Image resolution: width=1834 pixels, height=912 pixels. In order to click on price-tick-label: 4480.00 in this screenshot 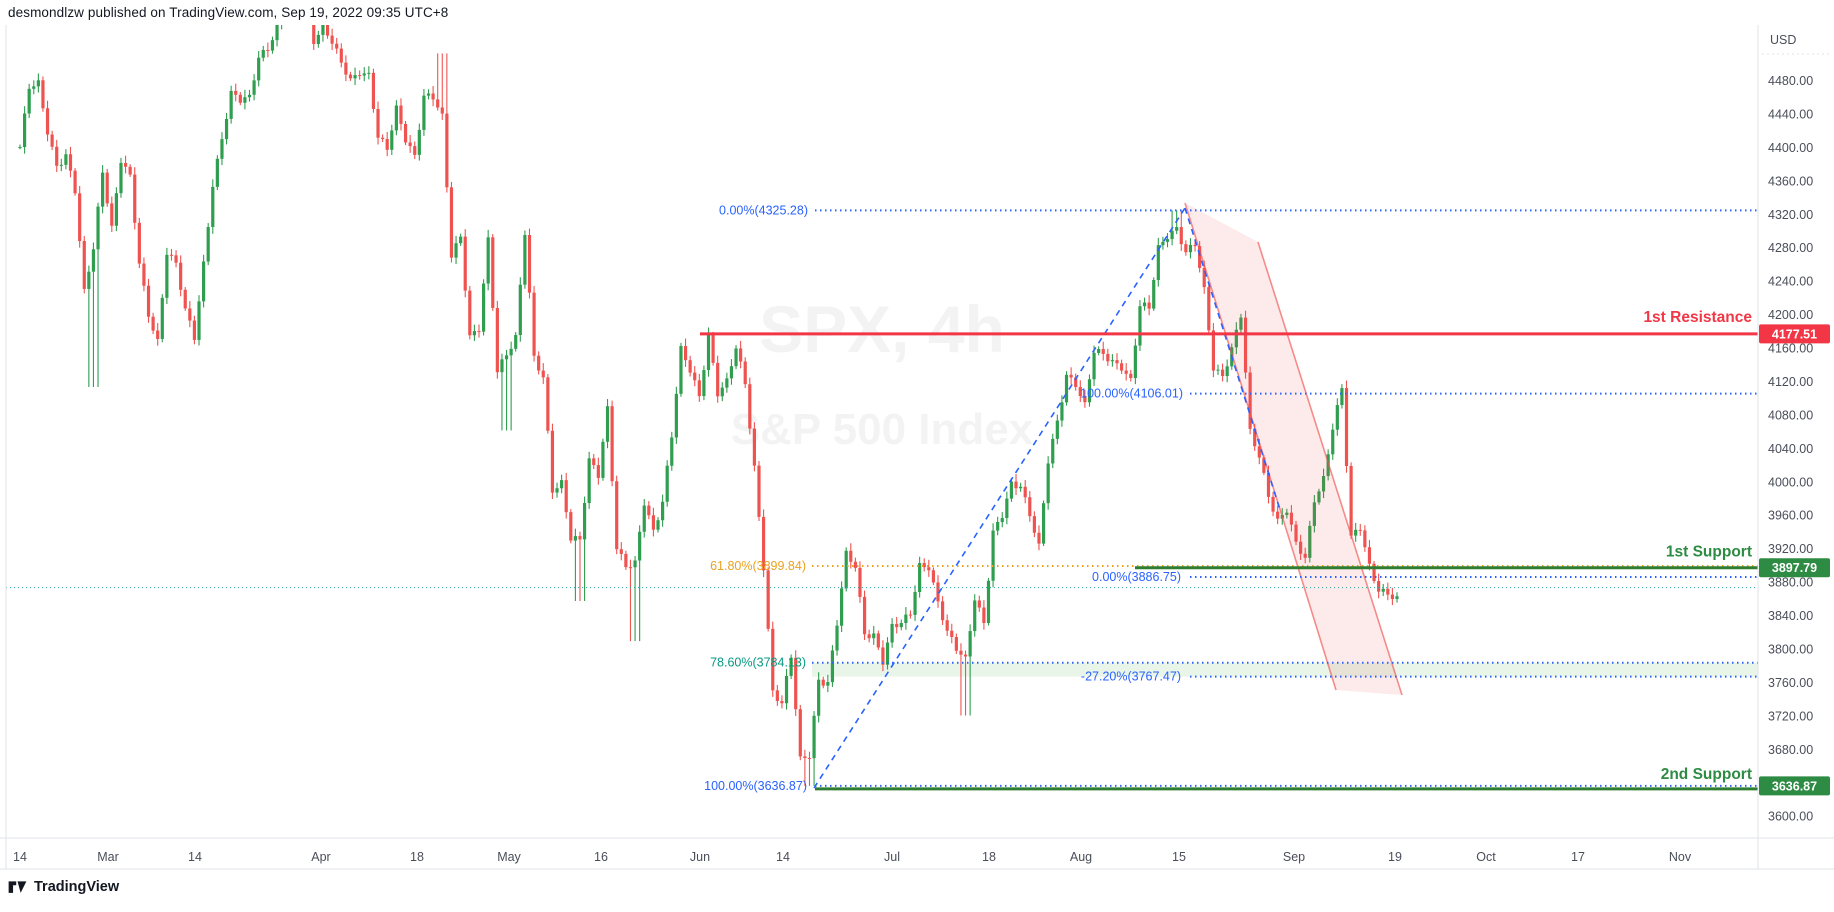, I will do `click(1790, 81)`.